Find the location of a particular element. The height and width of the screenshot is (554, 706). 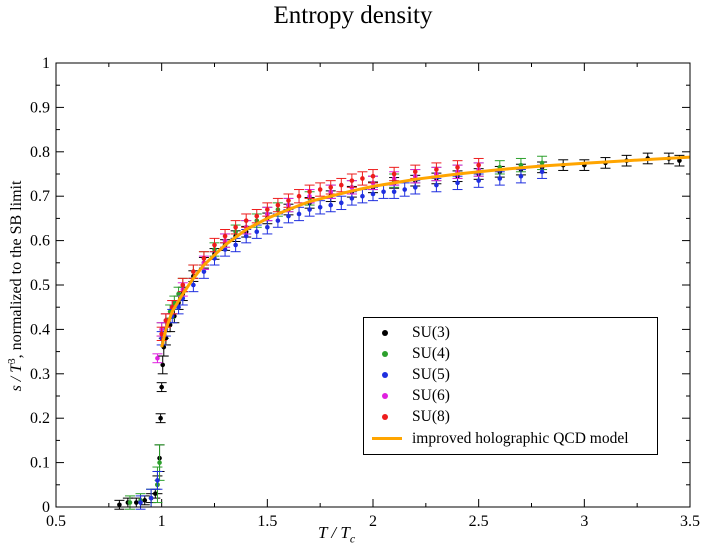

y-tick-label: 0.1 is located at coordinates (40, 463).